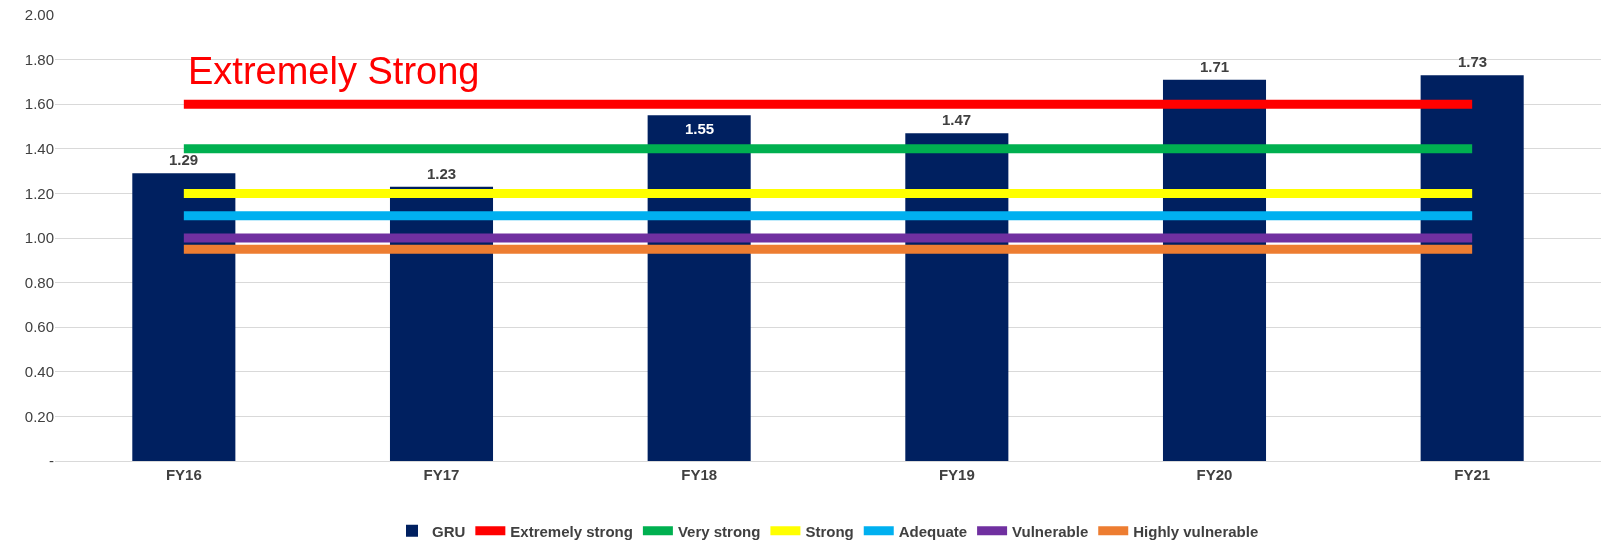 The height and width of the screenshot is (559, 1621). What do you see at coordinates (39, 372) in the screenshot?
I see `y-tick-label: 0.40` at bounding box center [39, 372].